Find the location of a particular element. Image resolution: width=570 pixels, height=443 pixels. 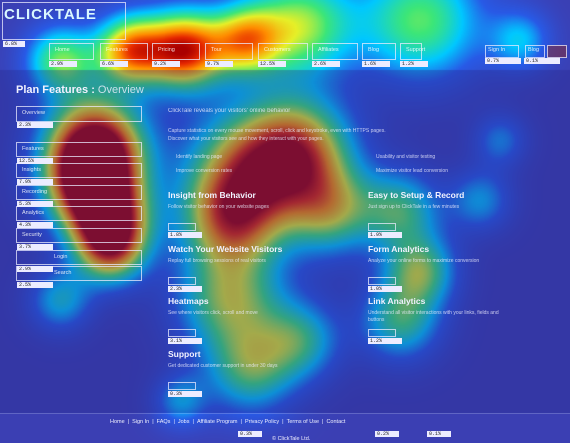

sidebar-item-recording is located at coordinates (79, 192).